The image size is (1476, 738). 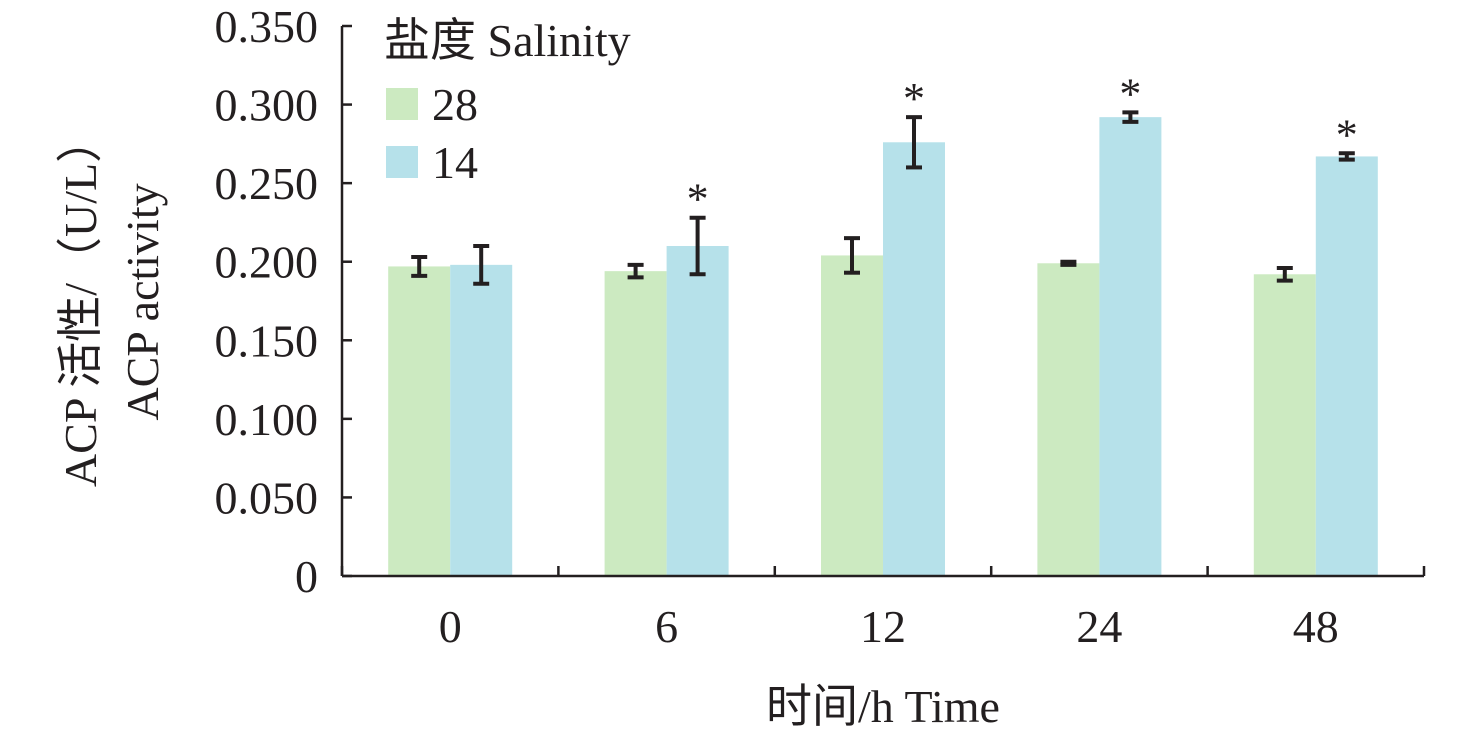 I want to click on significance-star-24: *, so click(x=1130, y=93).